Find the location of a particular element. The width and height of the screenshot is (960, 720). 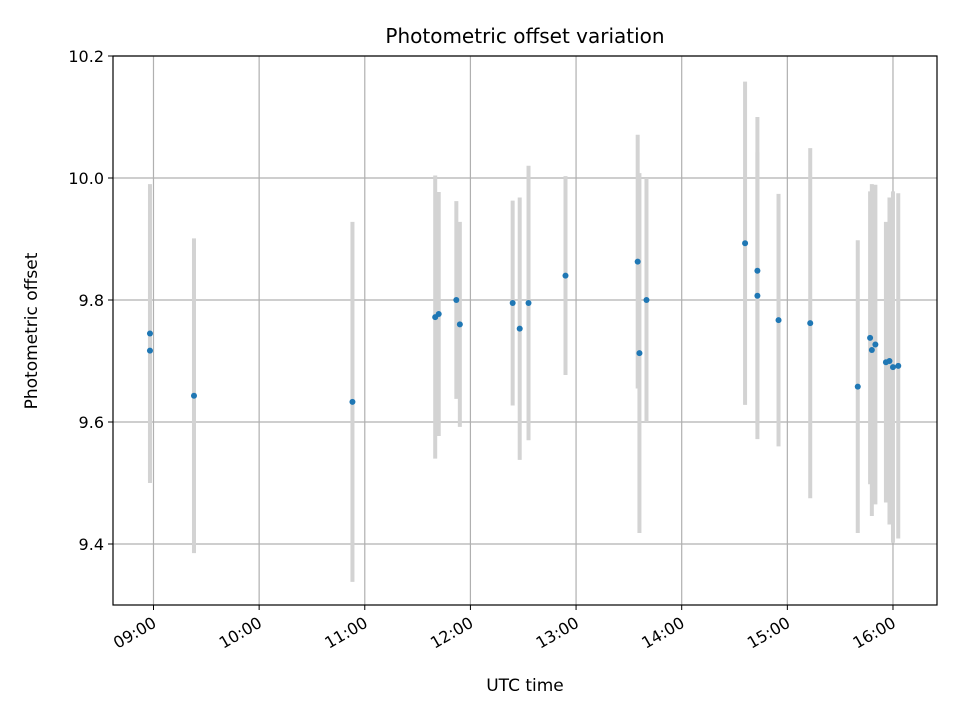

x-axis-title: UTC time is located at coordinates (525, 686).